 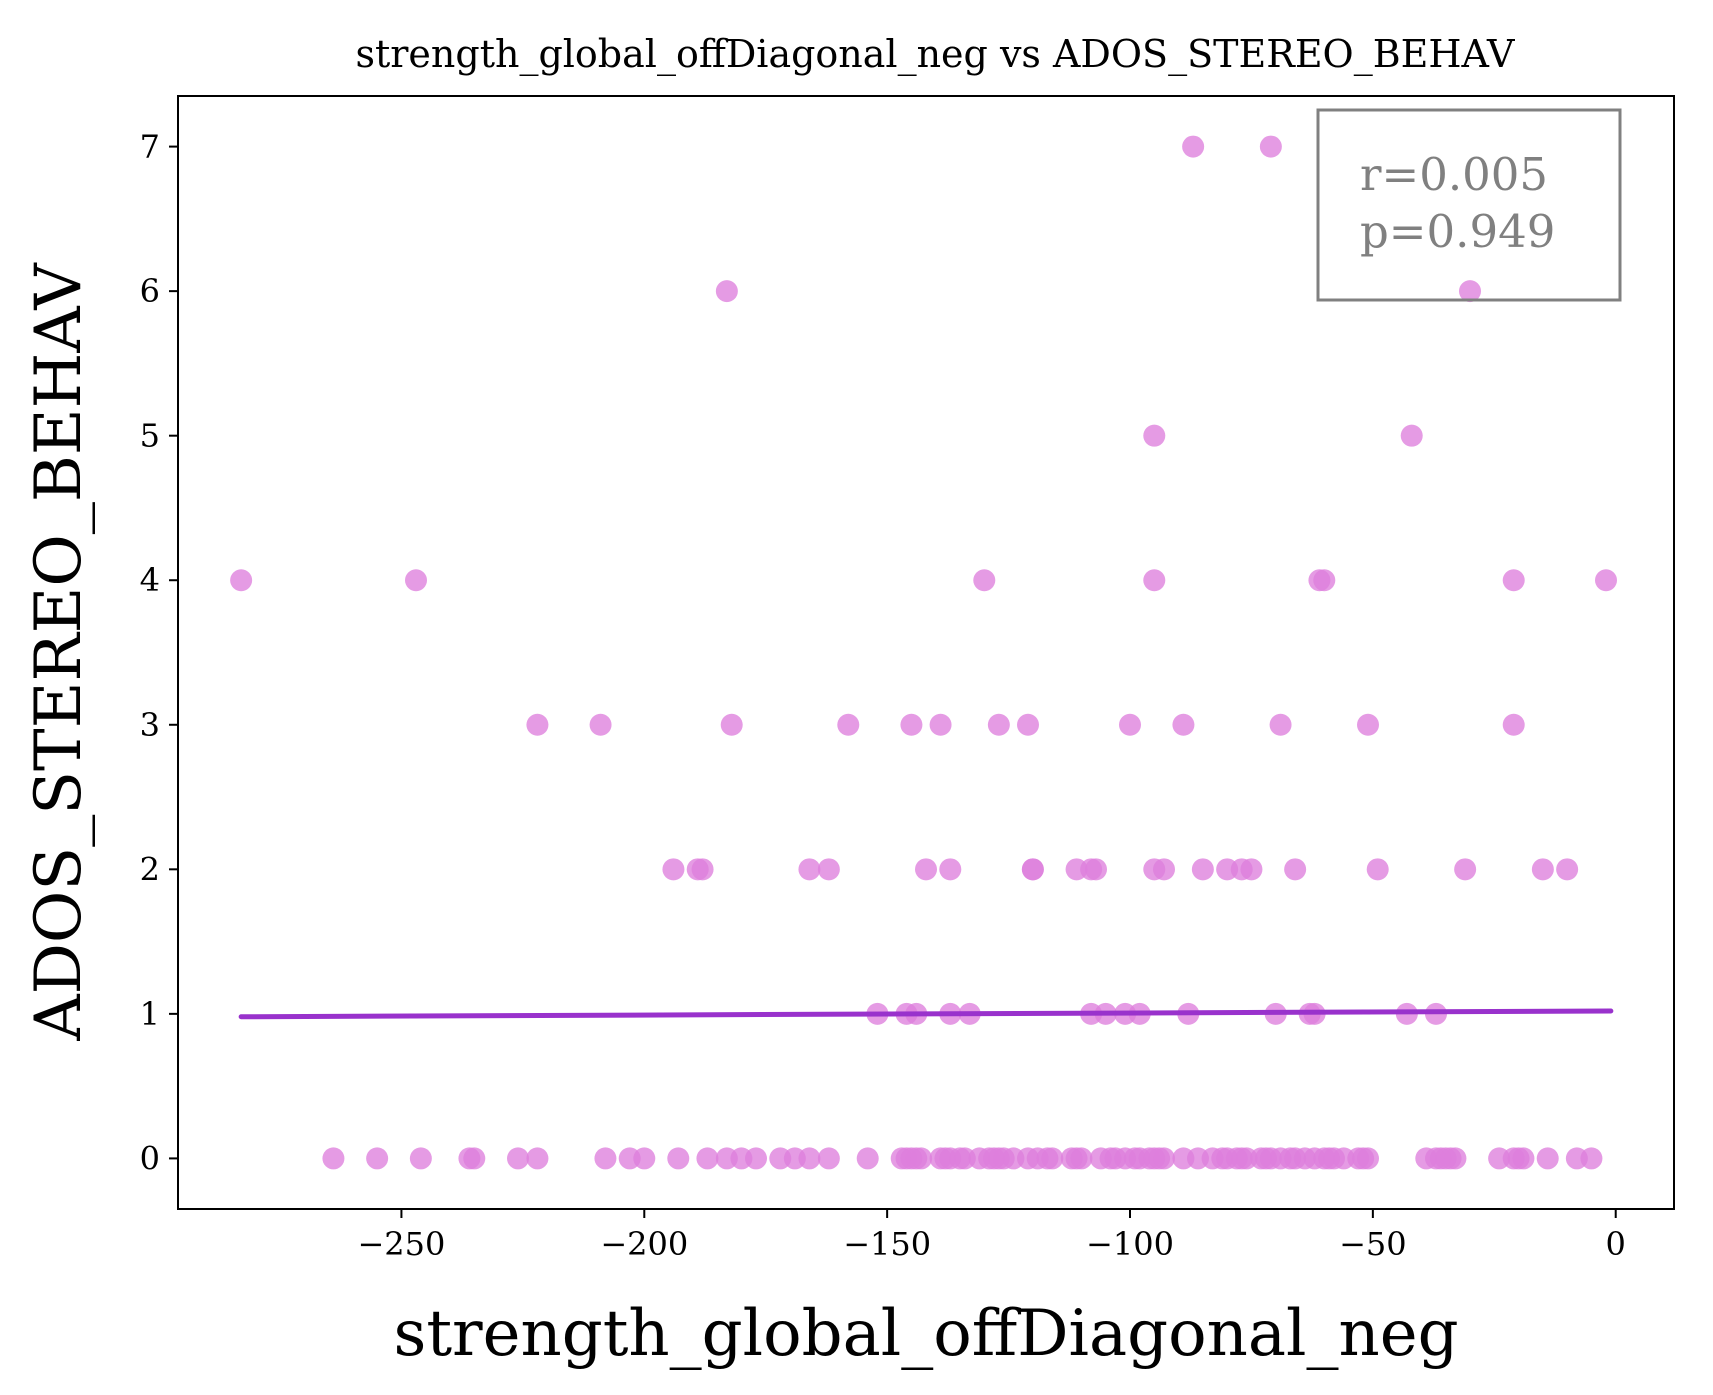 I want to click on y-tick-label: 4, so click(x=150, y=580).